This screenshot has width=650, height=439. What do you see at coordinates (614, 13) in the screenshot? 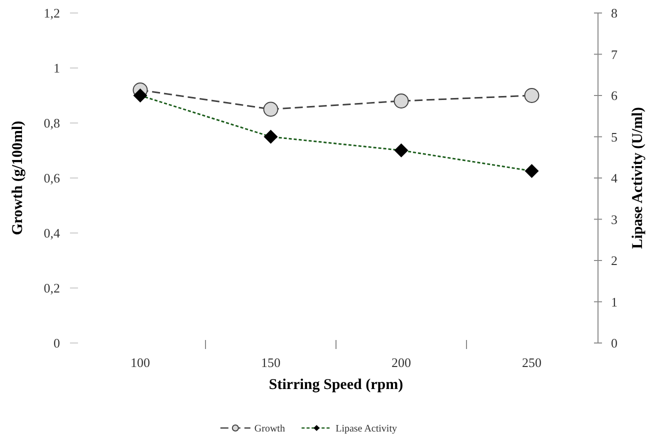
I see `y2-tick-label: 8` at bounding box center [614, 13].